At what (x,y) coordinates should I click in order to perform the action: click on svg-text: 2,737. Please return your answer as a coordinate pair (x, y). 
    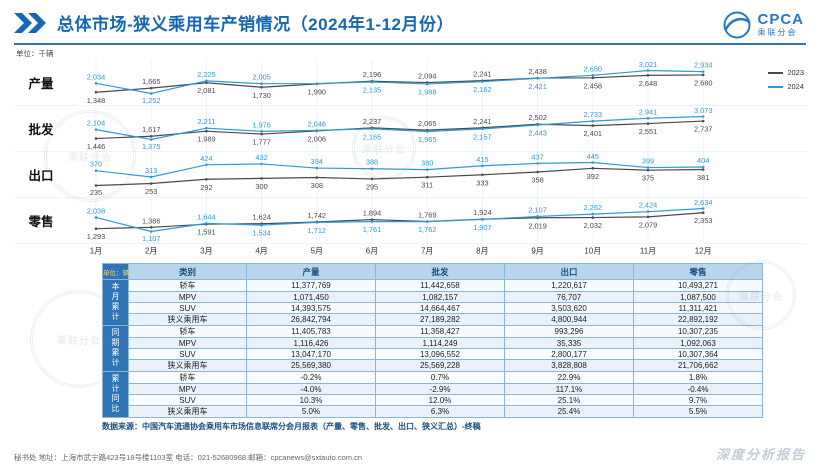
    Looking at the image, I should click on (703, 129).